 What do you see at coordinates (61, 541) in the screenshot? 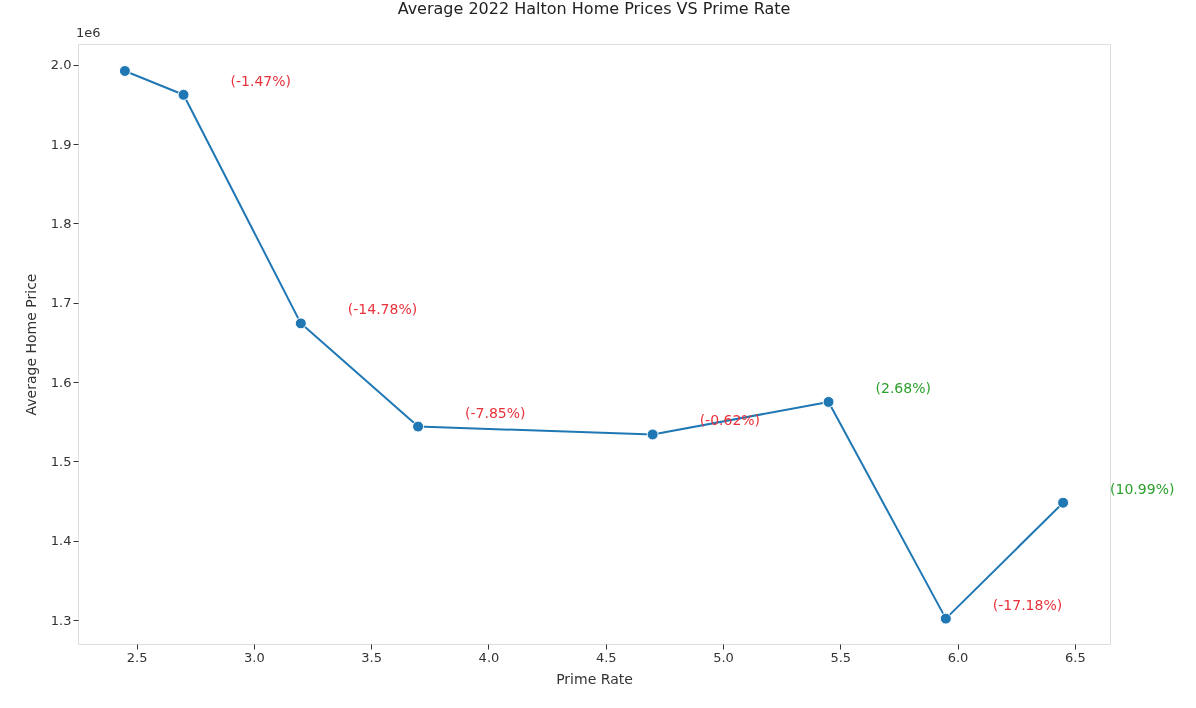
I see `y-tick-label: 1.4` at bounding box center [61, 541].